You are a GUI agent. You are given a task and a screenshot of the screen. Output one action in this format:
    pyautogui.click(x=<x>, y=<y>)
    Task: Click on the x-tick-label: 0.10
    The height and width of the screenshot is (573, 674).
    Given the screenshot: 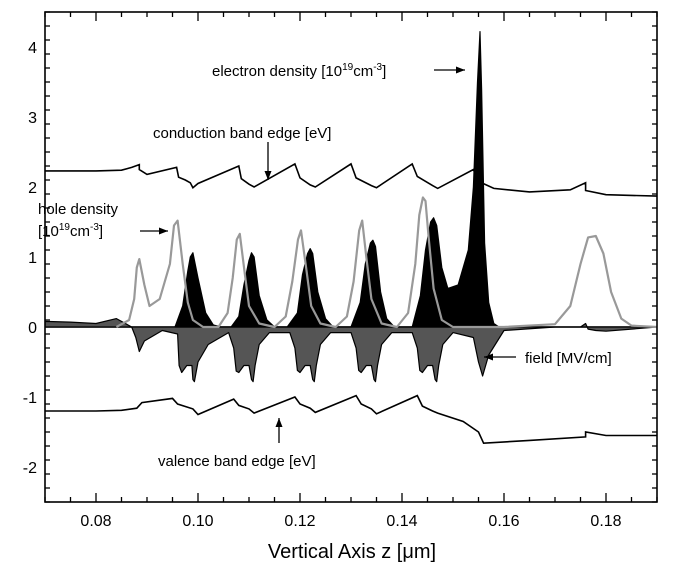 What is the action you would take?
    pyautogui.click(x=197, y=521)
    